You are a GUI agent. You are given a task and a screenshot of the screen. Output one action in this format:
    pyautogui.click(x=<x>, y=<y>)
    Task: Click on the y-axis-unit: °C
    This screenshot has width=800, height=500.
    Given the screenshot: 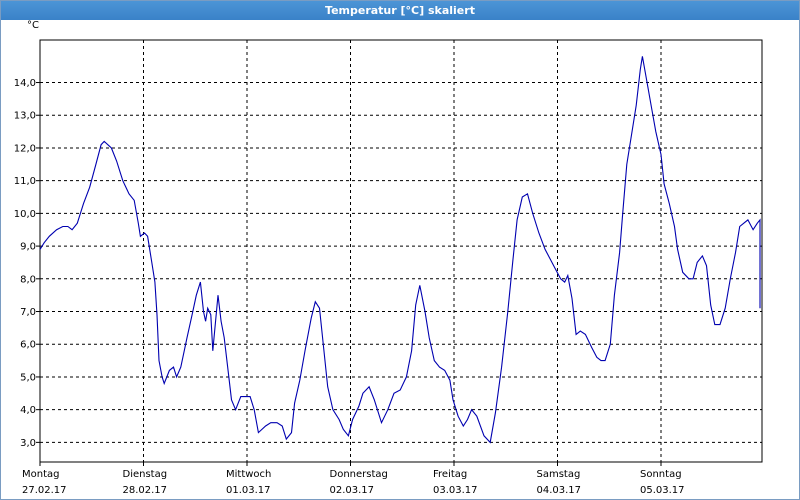 What is the action you would take?
    pyautogui.click(x=33, y=25)
    